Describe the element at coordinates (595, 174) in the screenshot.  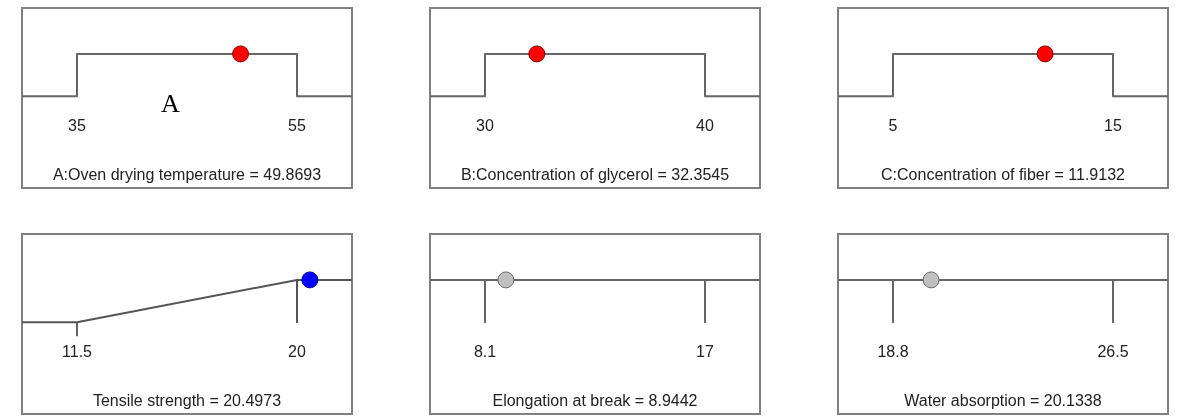
I see `x-axis-title: B:Concentration of glycerol = 32.3545` at that location.